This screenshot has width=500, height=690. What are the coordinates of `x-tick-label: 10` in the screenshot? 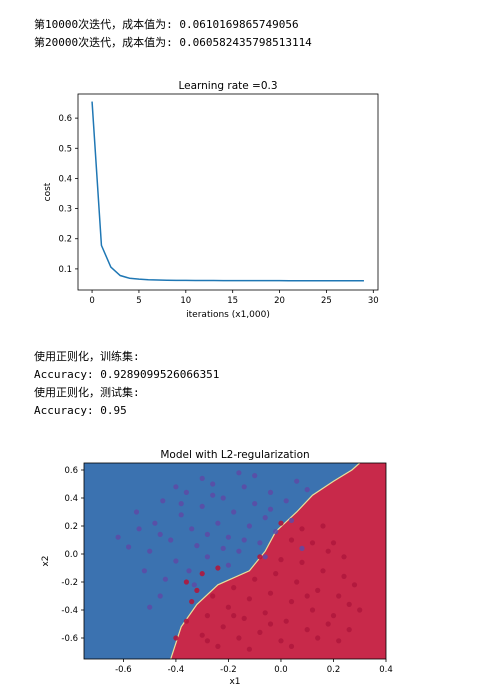 It's located at (185, 301).